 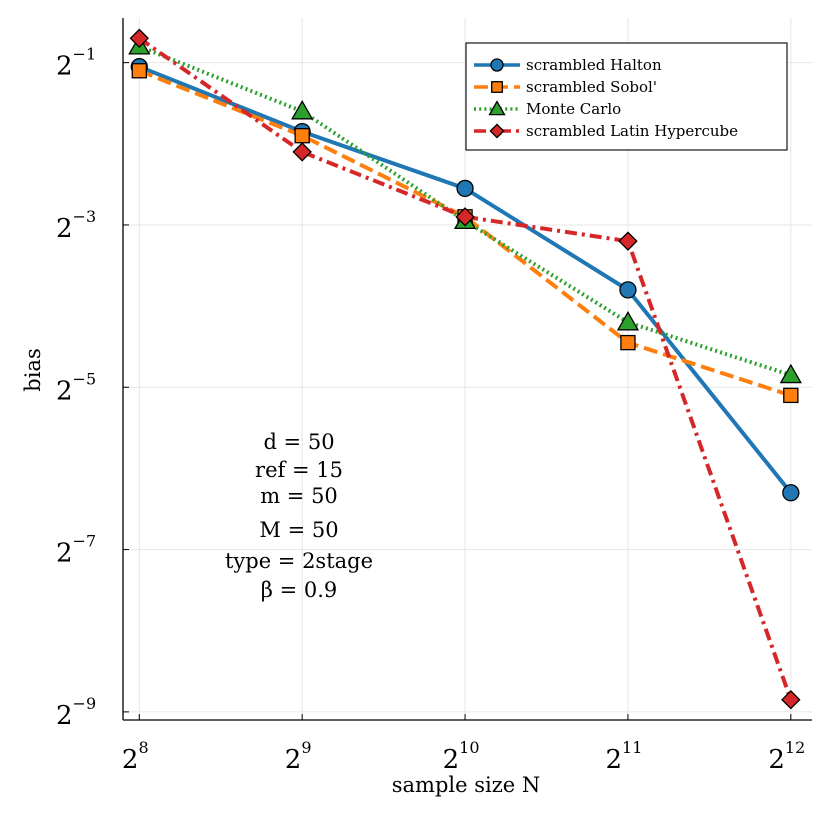 I want to click on annotation-line: β = 0.9, so click(x=299, y=590).